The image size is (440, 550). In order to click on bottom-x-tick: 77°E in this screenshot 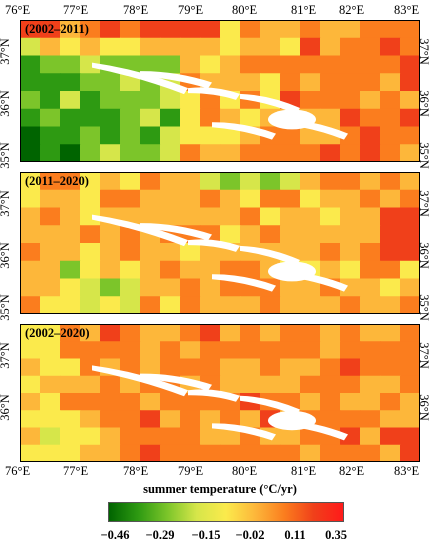, I will do `click(76, 471)`.